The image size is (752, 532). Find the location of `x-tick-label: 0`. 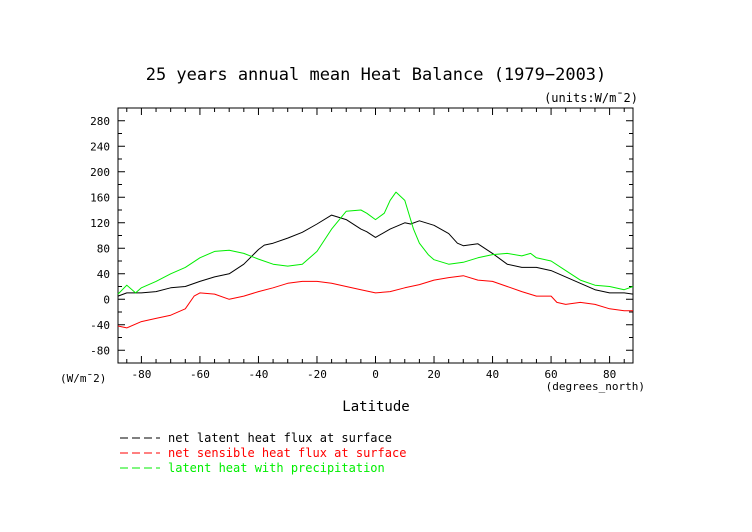

x-tick-label: 0 is located at coordinates (375, 374).